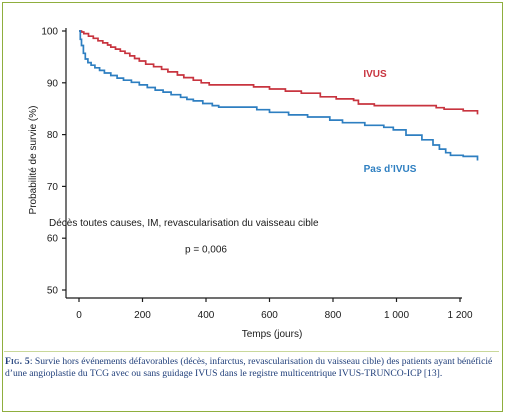  Describe the element at coordinates (251, 351) in the screenshot. I see `caption-separator` at that location.